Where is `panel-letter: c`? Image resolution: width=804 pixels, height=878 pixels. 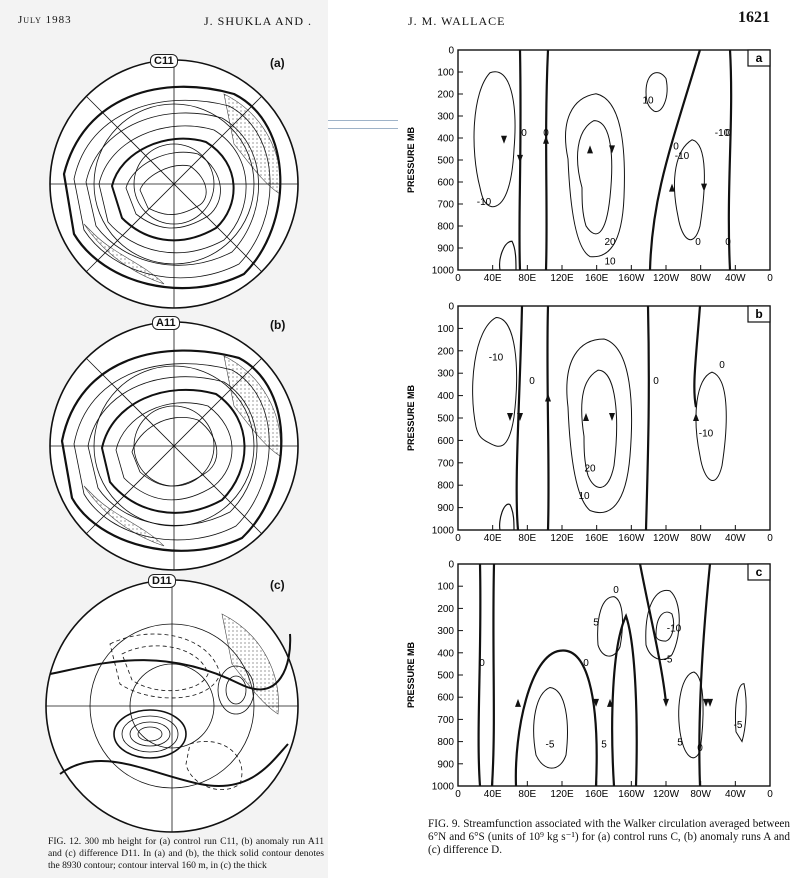 panel-letter: c is located at coordinates (759, 572).